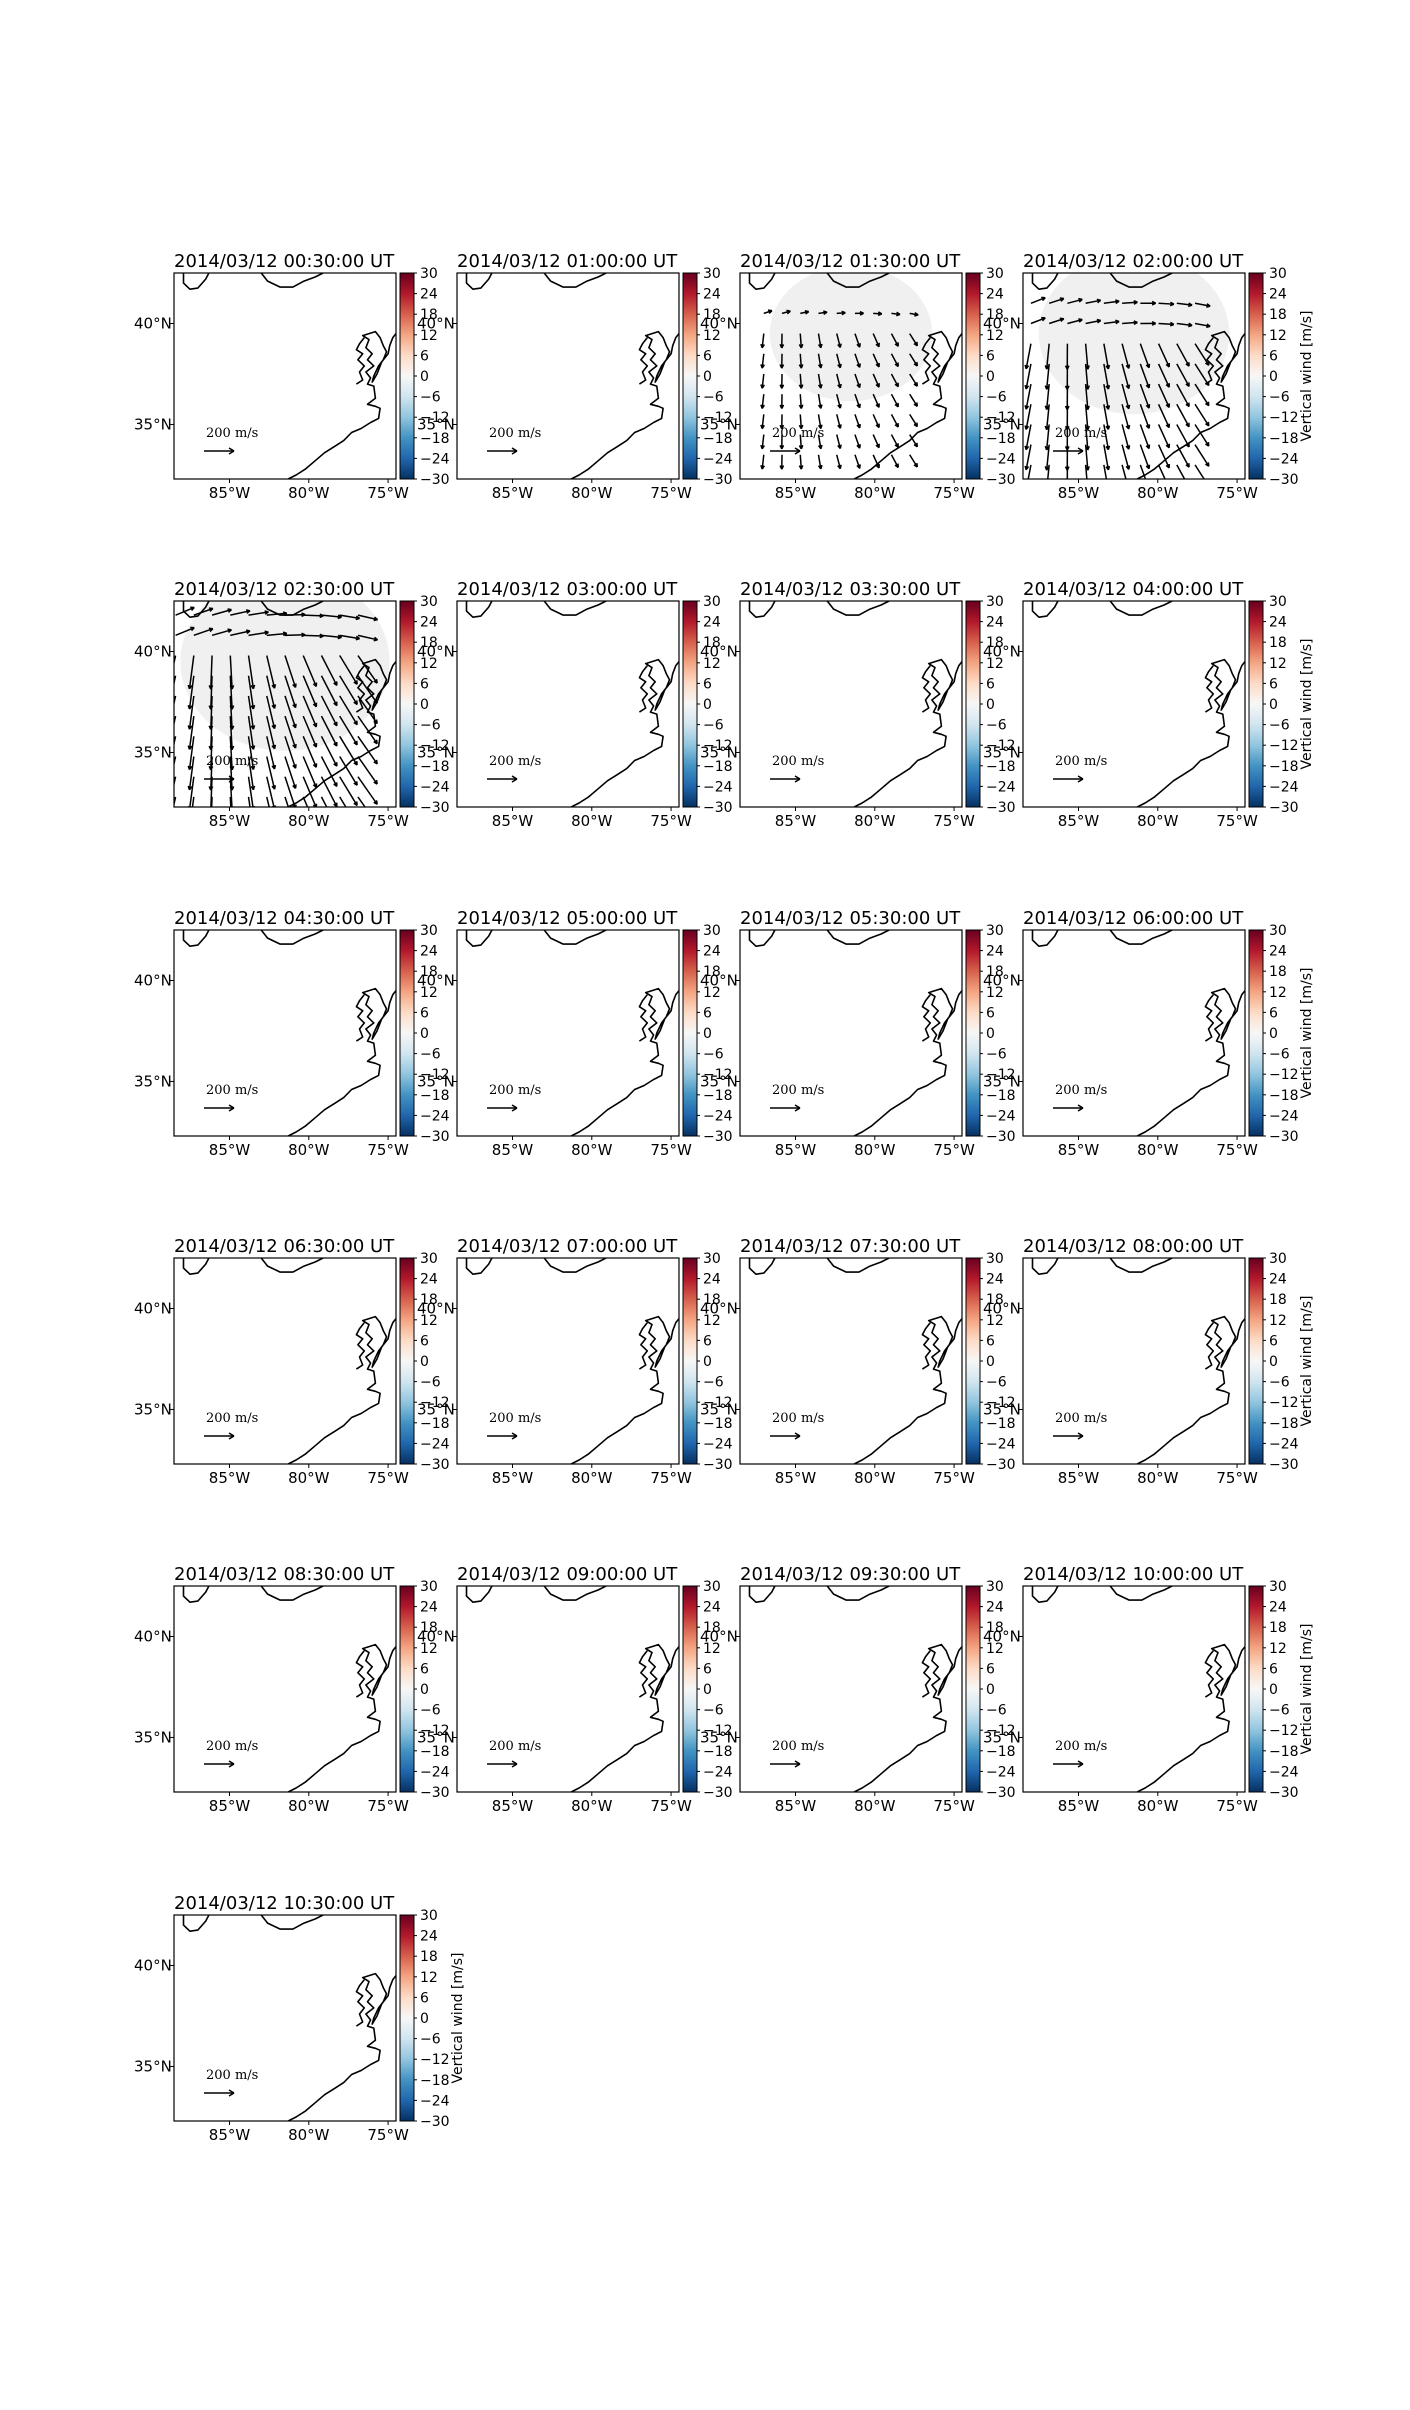  I want to click on coastline-lake-michigan, so click(1045, 938).